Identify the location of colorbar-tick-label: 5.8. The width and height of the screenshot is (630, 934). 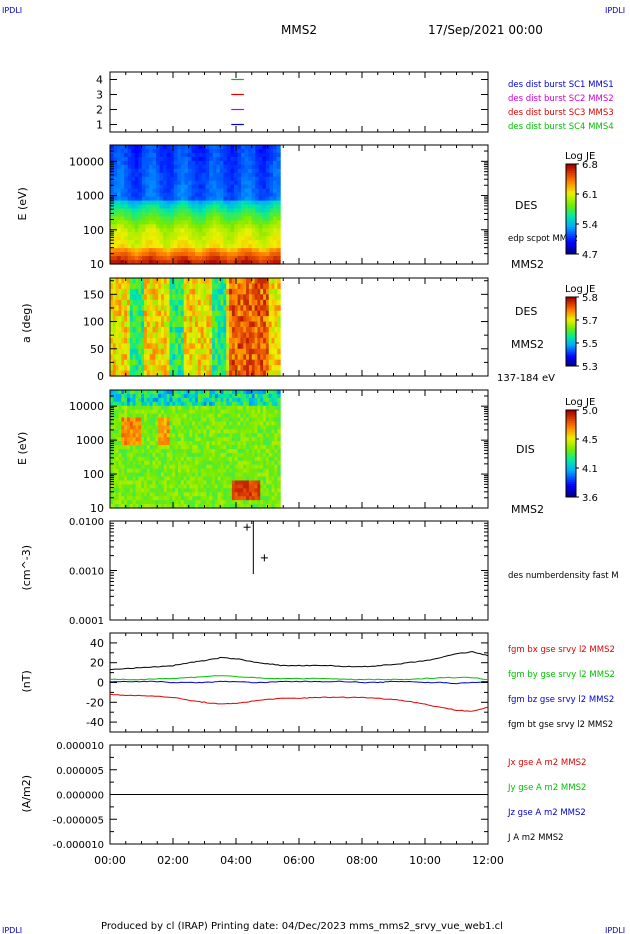
(590, 298).